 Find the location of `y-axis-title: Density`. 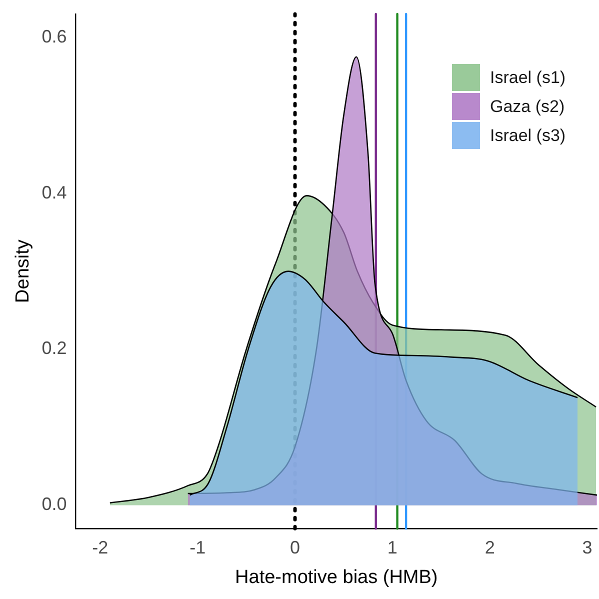

y-axis-title: Density is located at coordinates (23, 271).